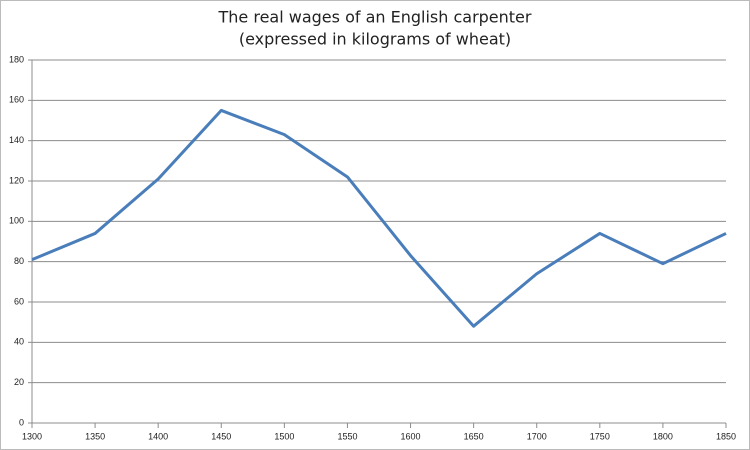 This screenshot has width=750, height=450. Describe the element at coordinates (19, 301) in the screenshot. I see `y-tick-label: 60` at that location.